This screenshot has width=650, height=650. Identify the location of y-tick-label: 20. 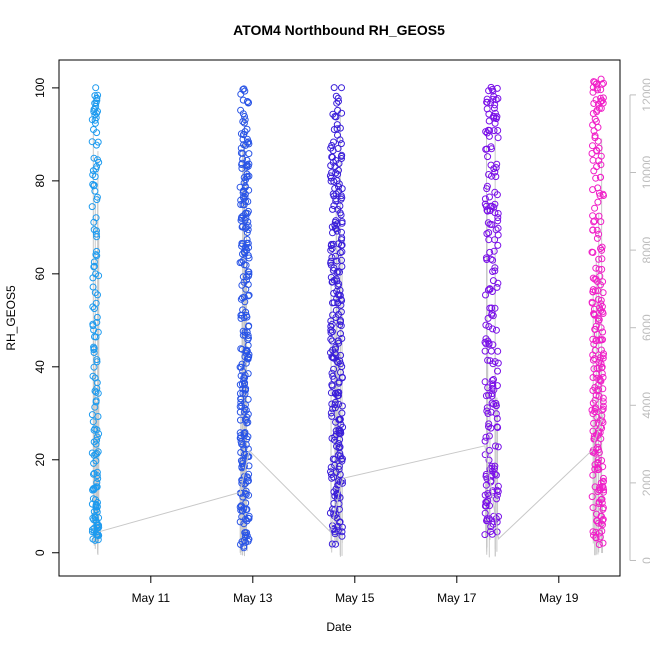
(40, 460).